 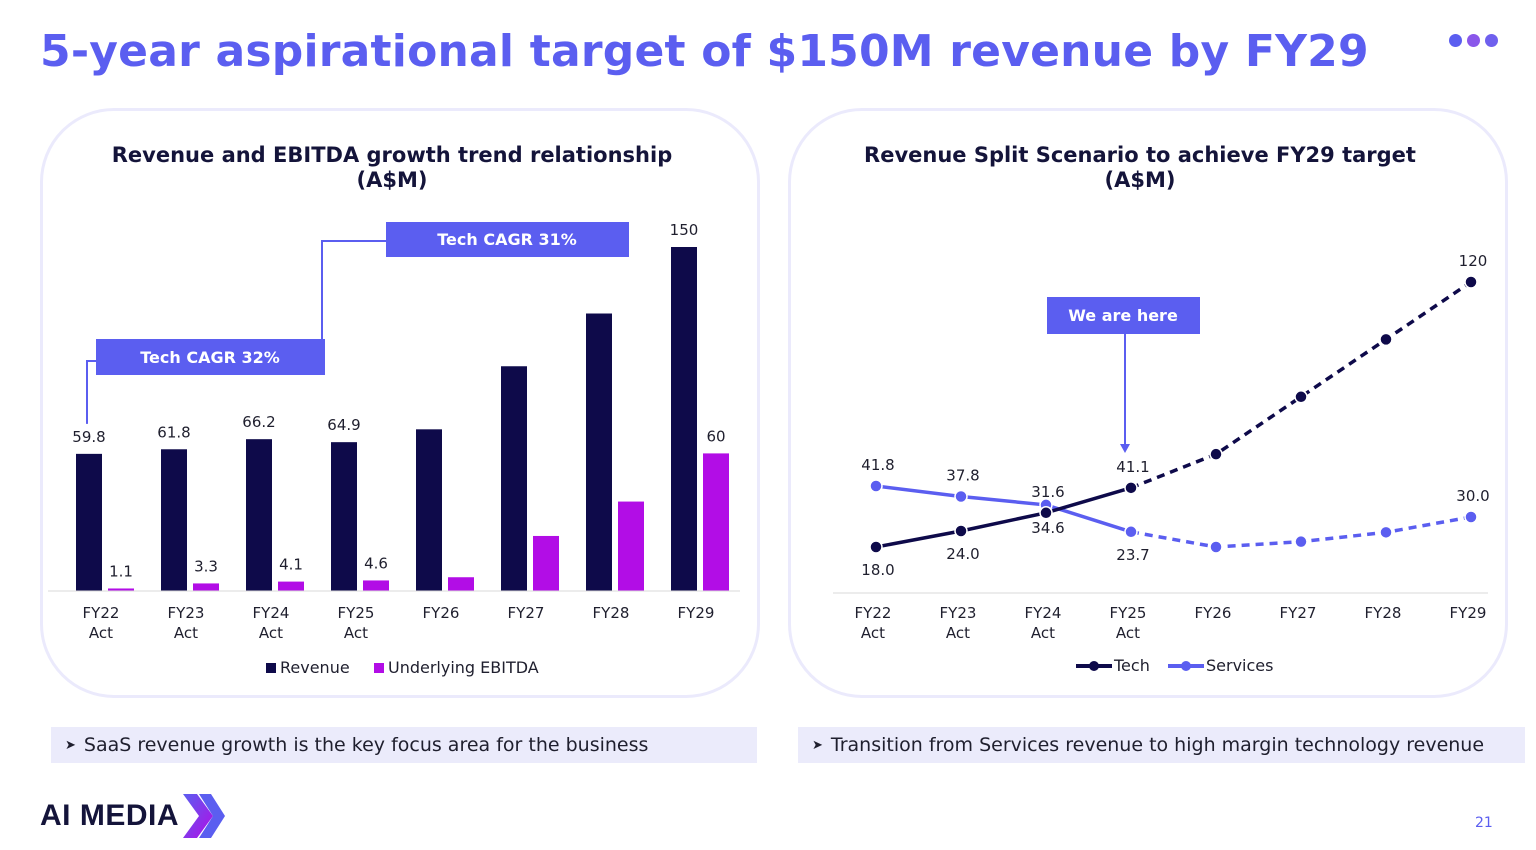 I want to click on data-label-revenue-0: 59.8, so click(x=88, y=437).